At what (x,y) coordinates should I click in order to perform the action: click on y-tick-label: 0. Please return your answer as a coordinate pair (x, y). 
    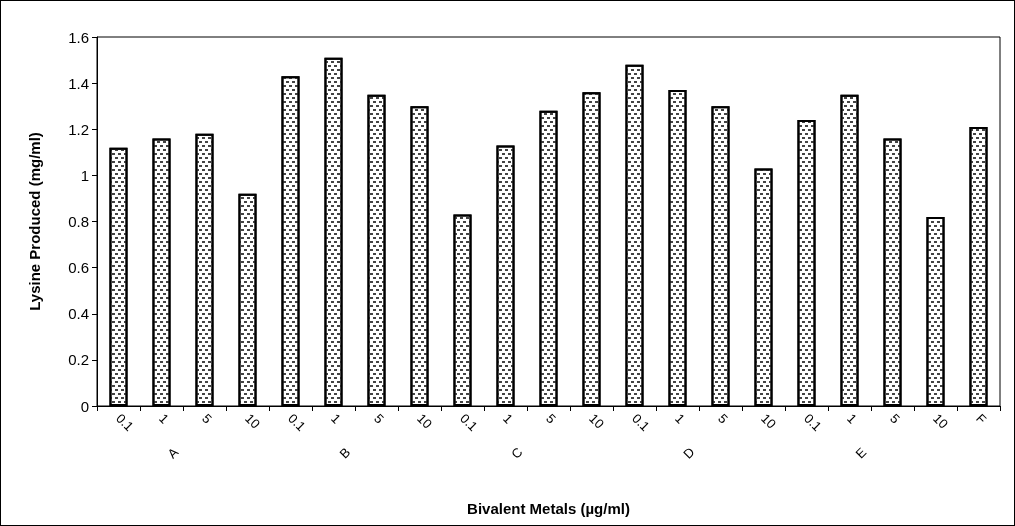
    Looking at the image, I should click on (84, 406).